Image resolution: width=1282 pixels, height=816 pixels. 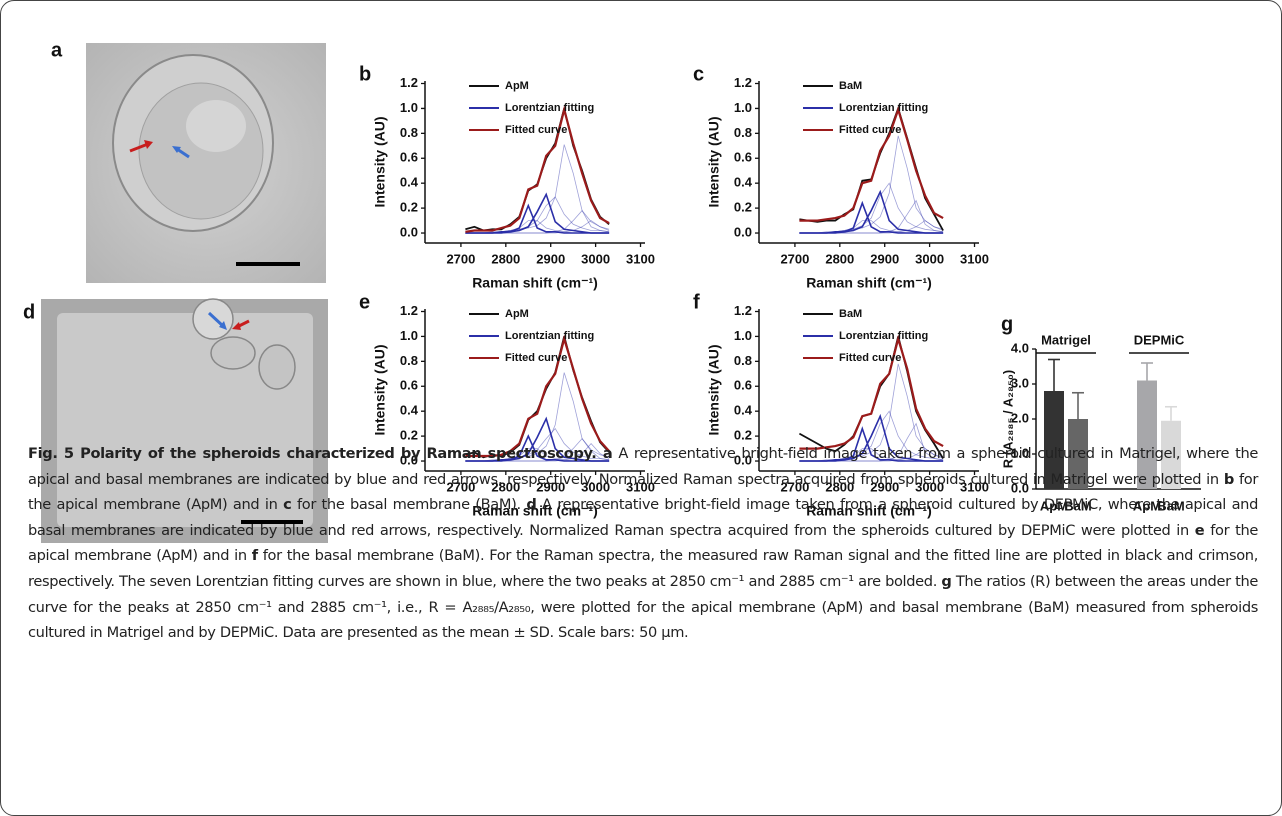 I want to click on caption-text: for the basal membrane (BaM)., so click(x=409, y=505).